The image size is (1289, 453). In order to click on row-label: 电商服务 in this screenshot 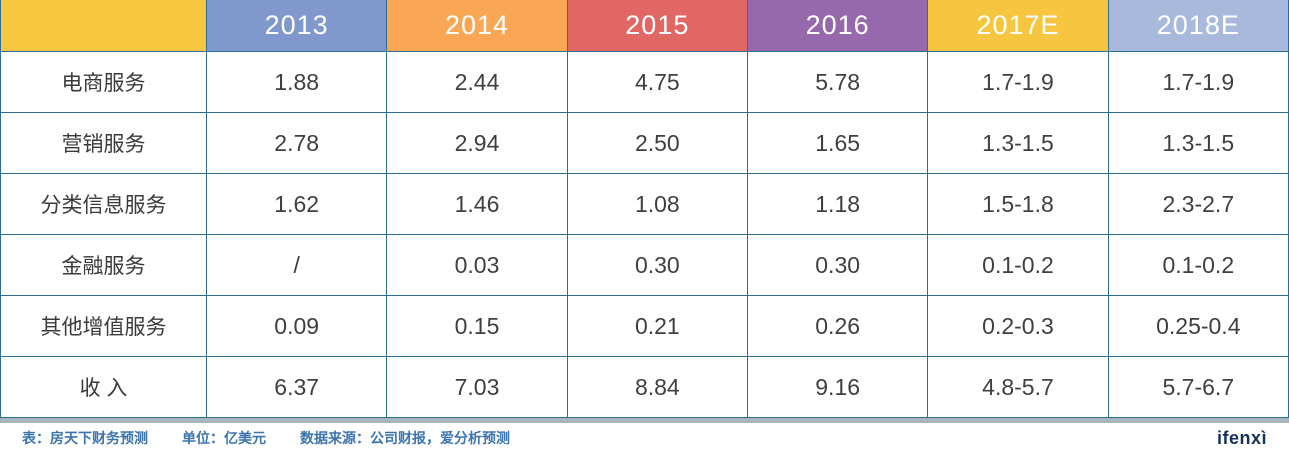, I will do `click(103, 82)`.